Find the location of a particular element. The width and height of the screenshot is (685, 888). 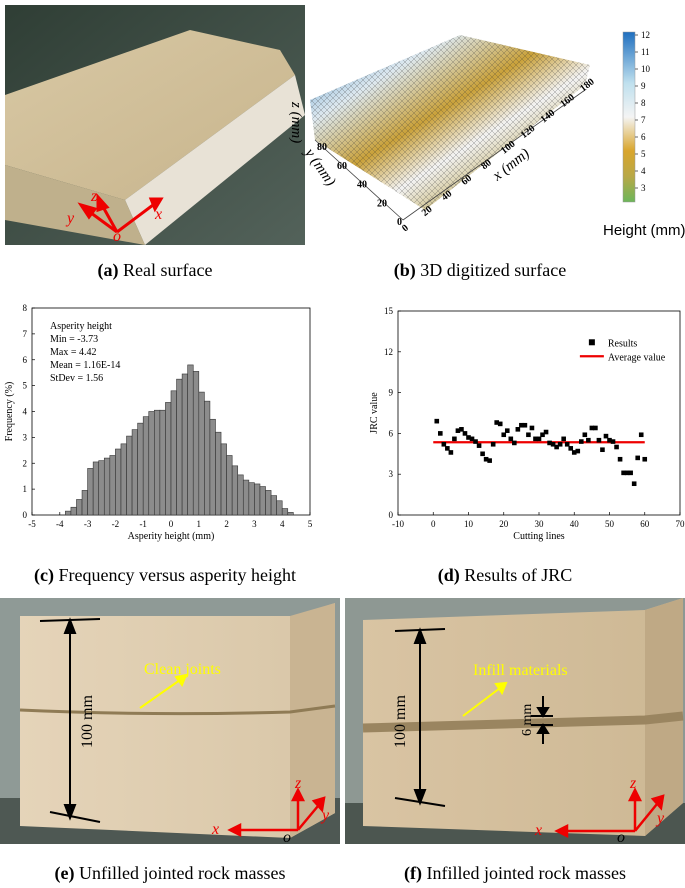

x-tick-label: 60 is located at coordinates (645, 524).